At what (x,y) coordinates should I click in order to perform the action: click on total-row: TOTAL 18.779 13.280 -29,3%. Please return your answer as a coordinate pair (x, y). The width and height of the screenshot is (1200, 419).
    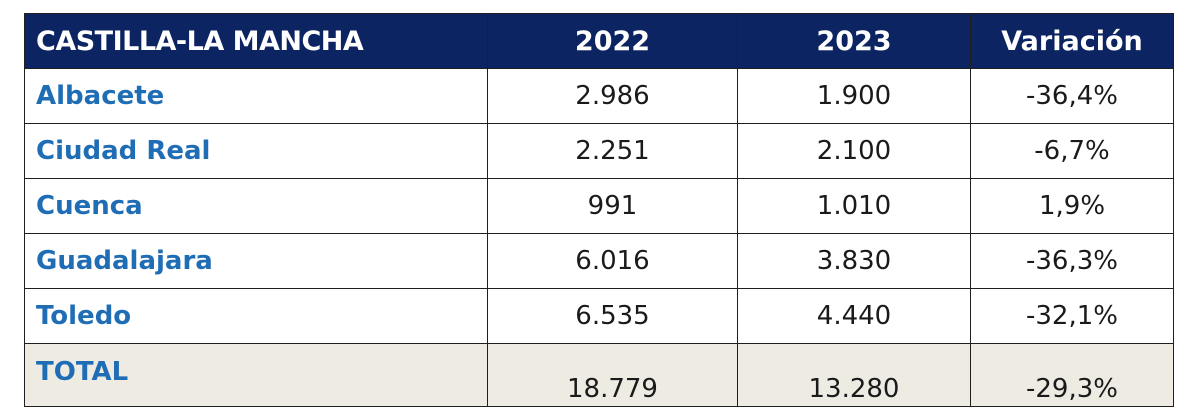
    Looking at the image, I should click on (599, 375).